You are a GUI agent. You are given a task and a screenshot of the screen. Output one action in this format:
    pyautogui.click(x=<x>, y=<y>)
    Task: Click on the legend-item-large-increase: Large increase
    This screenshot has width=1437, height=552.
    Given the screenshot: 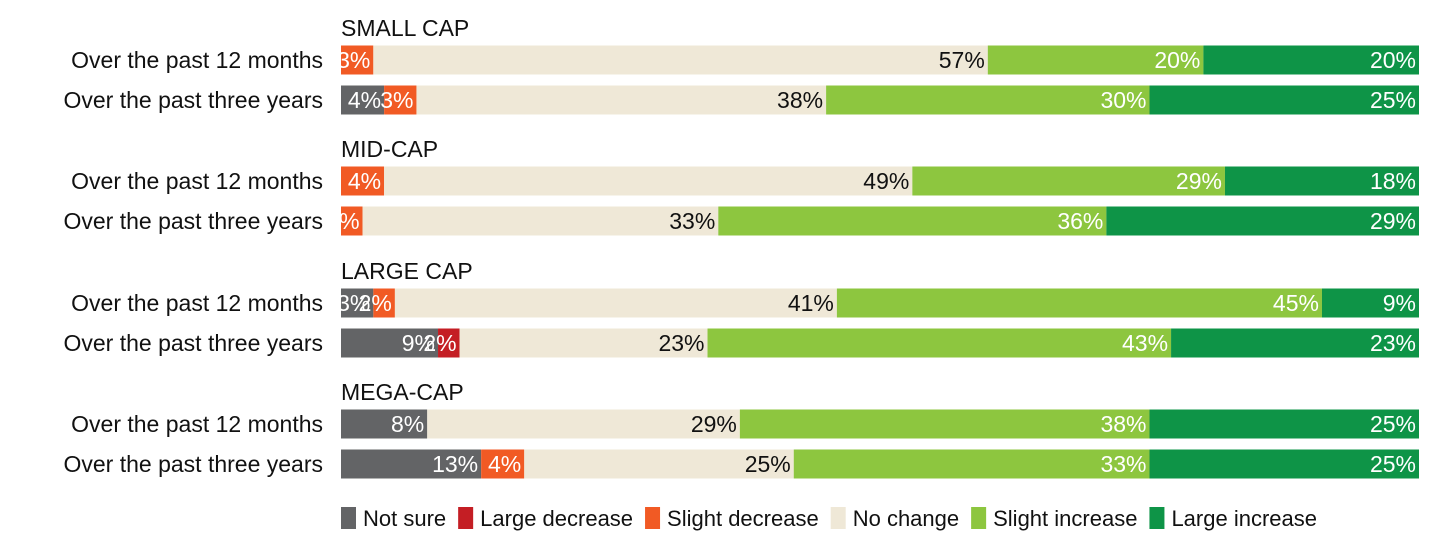 What is the action you would take?
    pyautogui.click(x=1233, y=518)
    